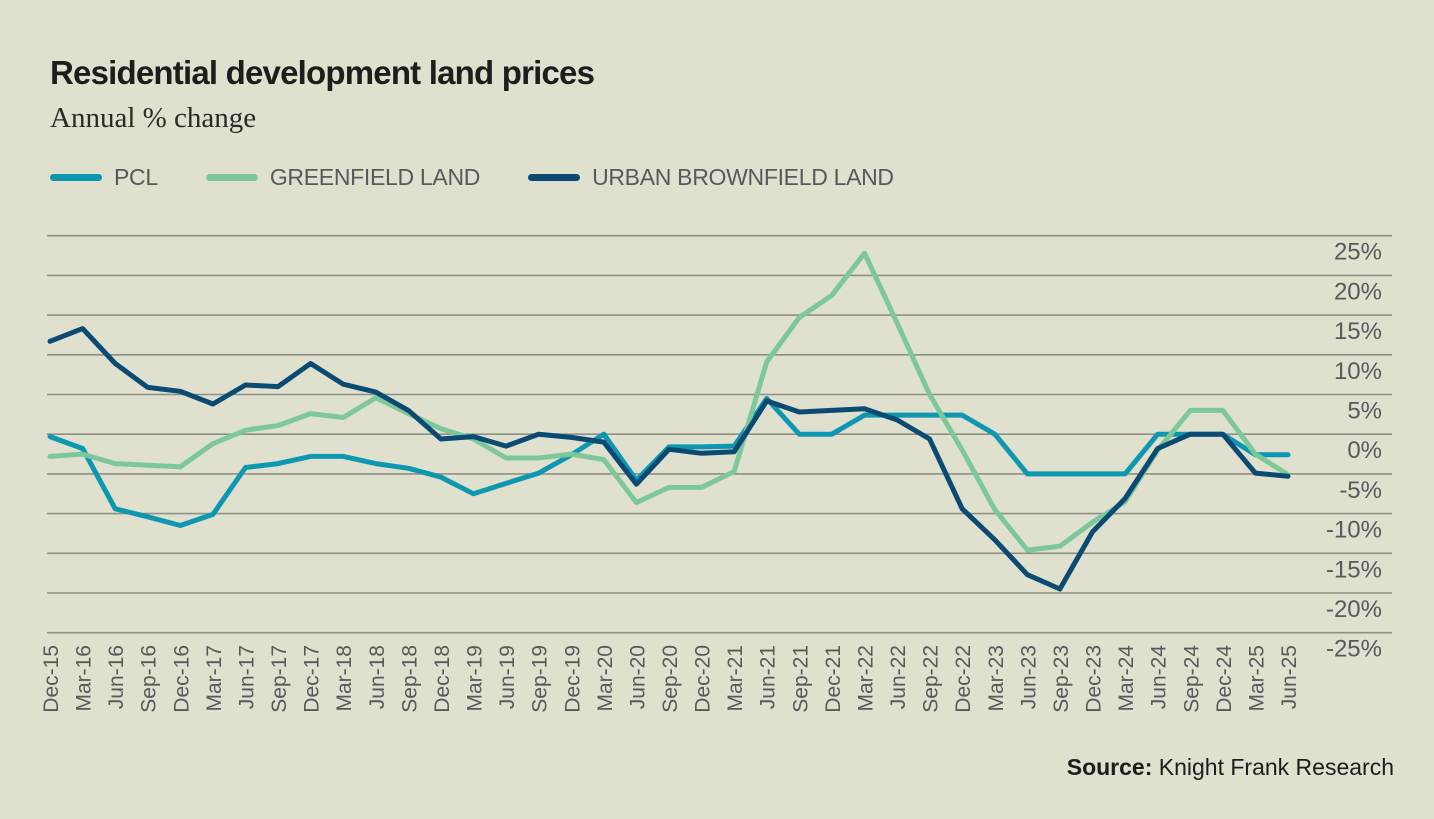 The image size is (1434, 819). What do you see at coordinates (1094, 679) in the screenshot?
I see `x-tick-label: Dec-23` at bounding box center [1094, 679].